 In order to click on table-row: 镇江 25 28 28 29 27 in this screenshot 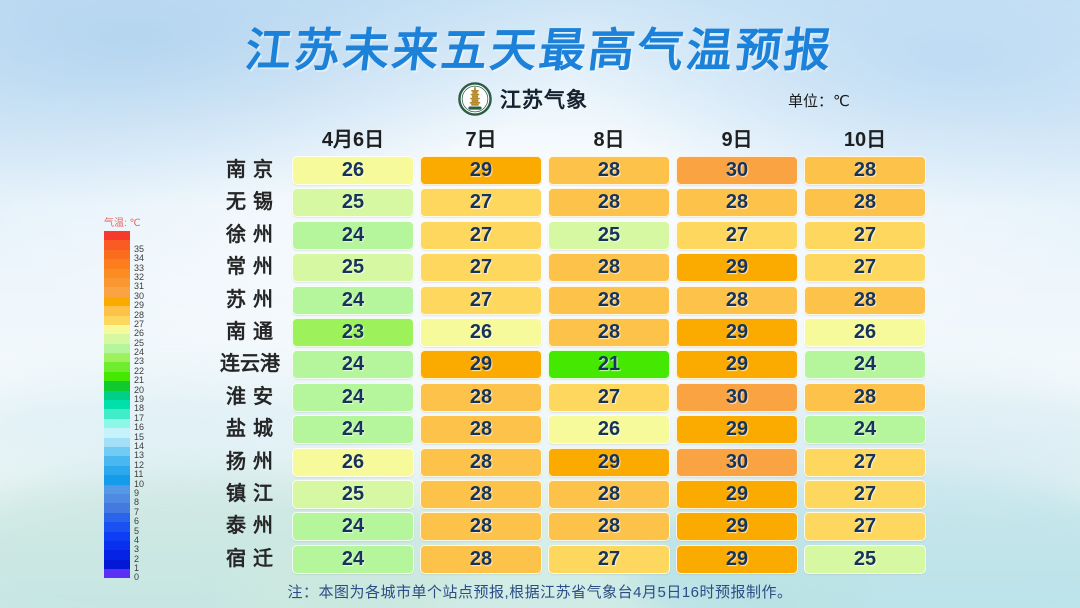, I will do `click(548, 494)`.